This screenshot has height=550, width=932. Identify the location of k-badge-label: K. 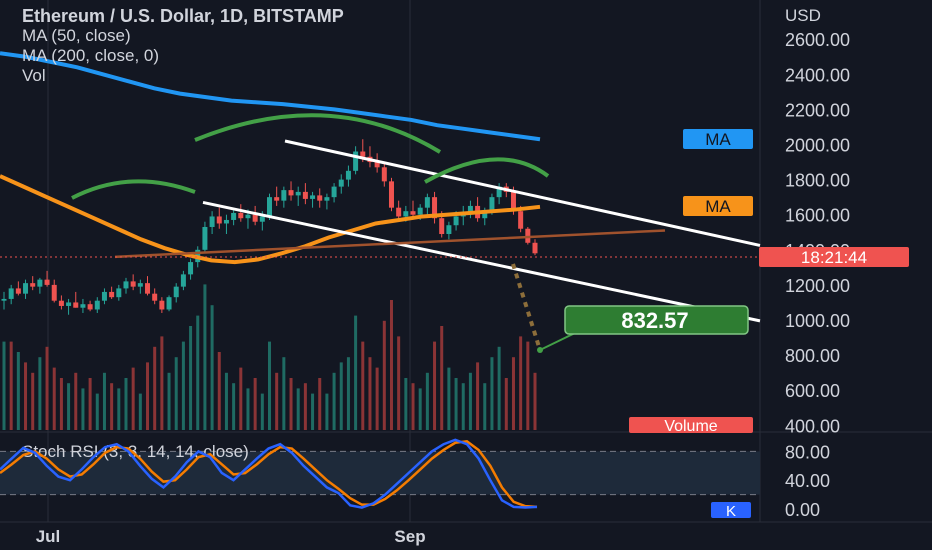
(731, 511).